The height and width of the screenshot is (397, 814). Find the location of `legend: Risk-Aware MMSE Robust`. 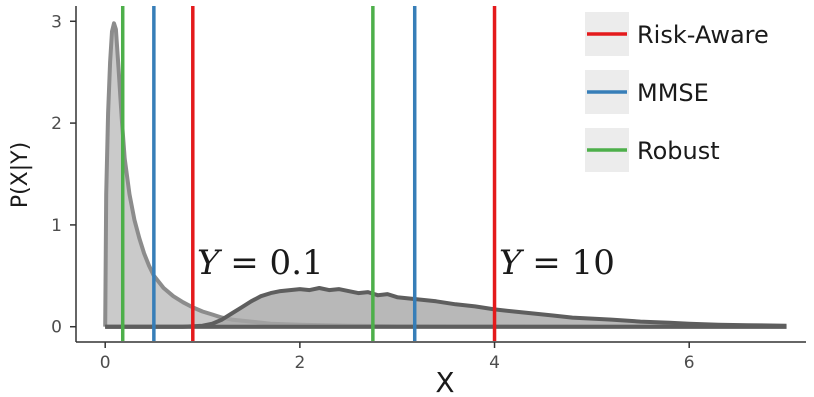

legend: Risk-Aware MMSE Robust is located at coordinates (677, 92).